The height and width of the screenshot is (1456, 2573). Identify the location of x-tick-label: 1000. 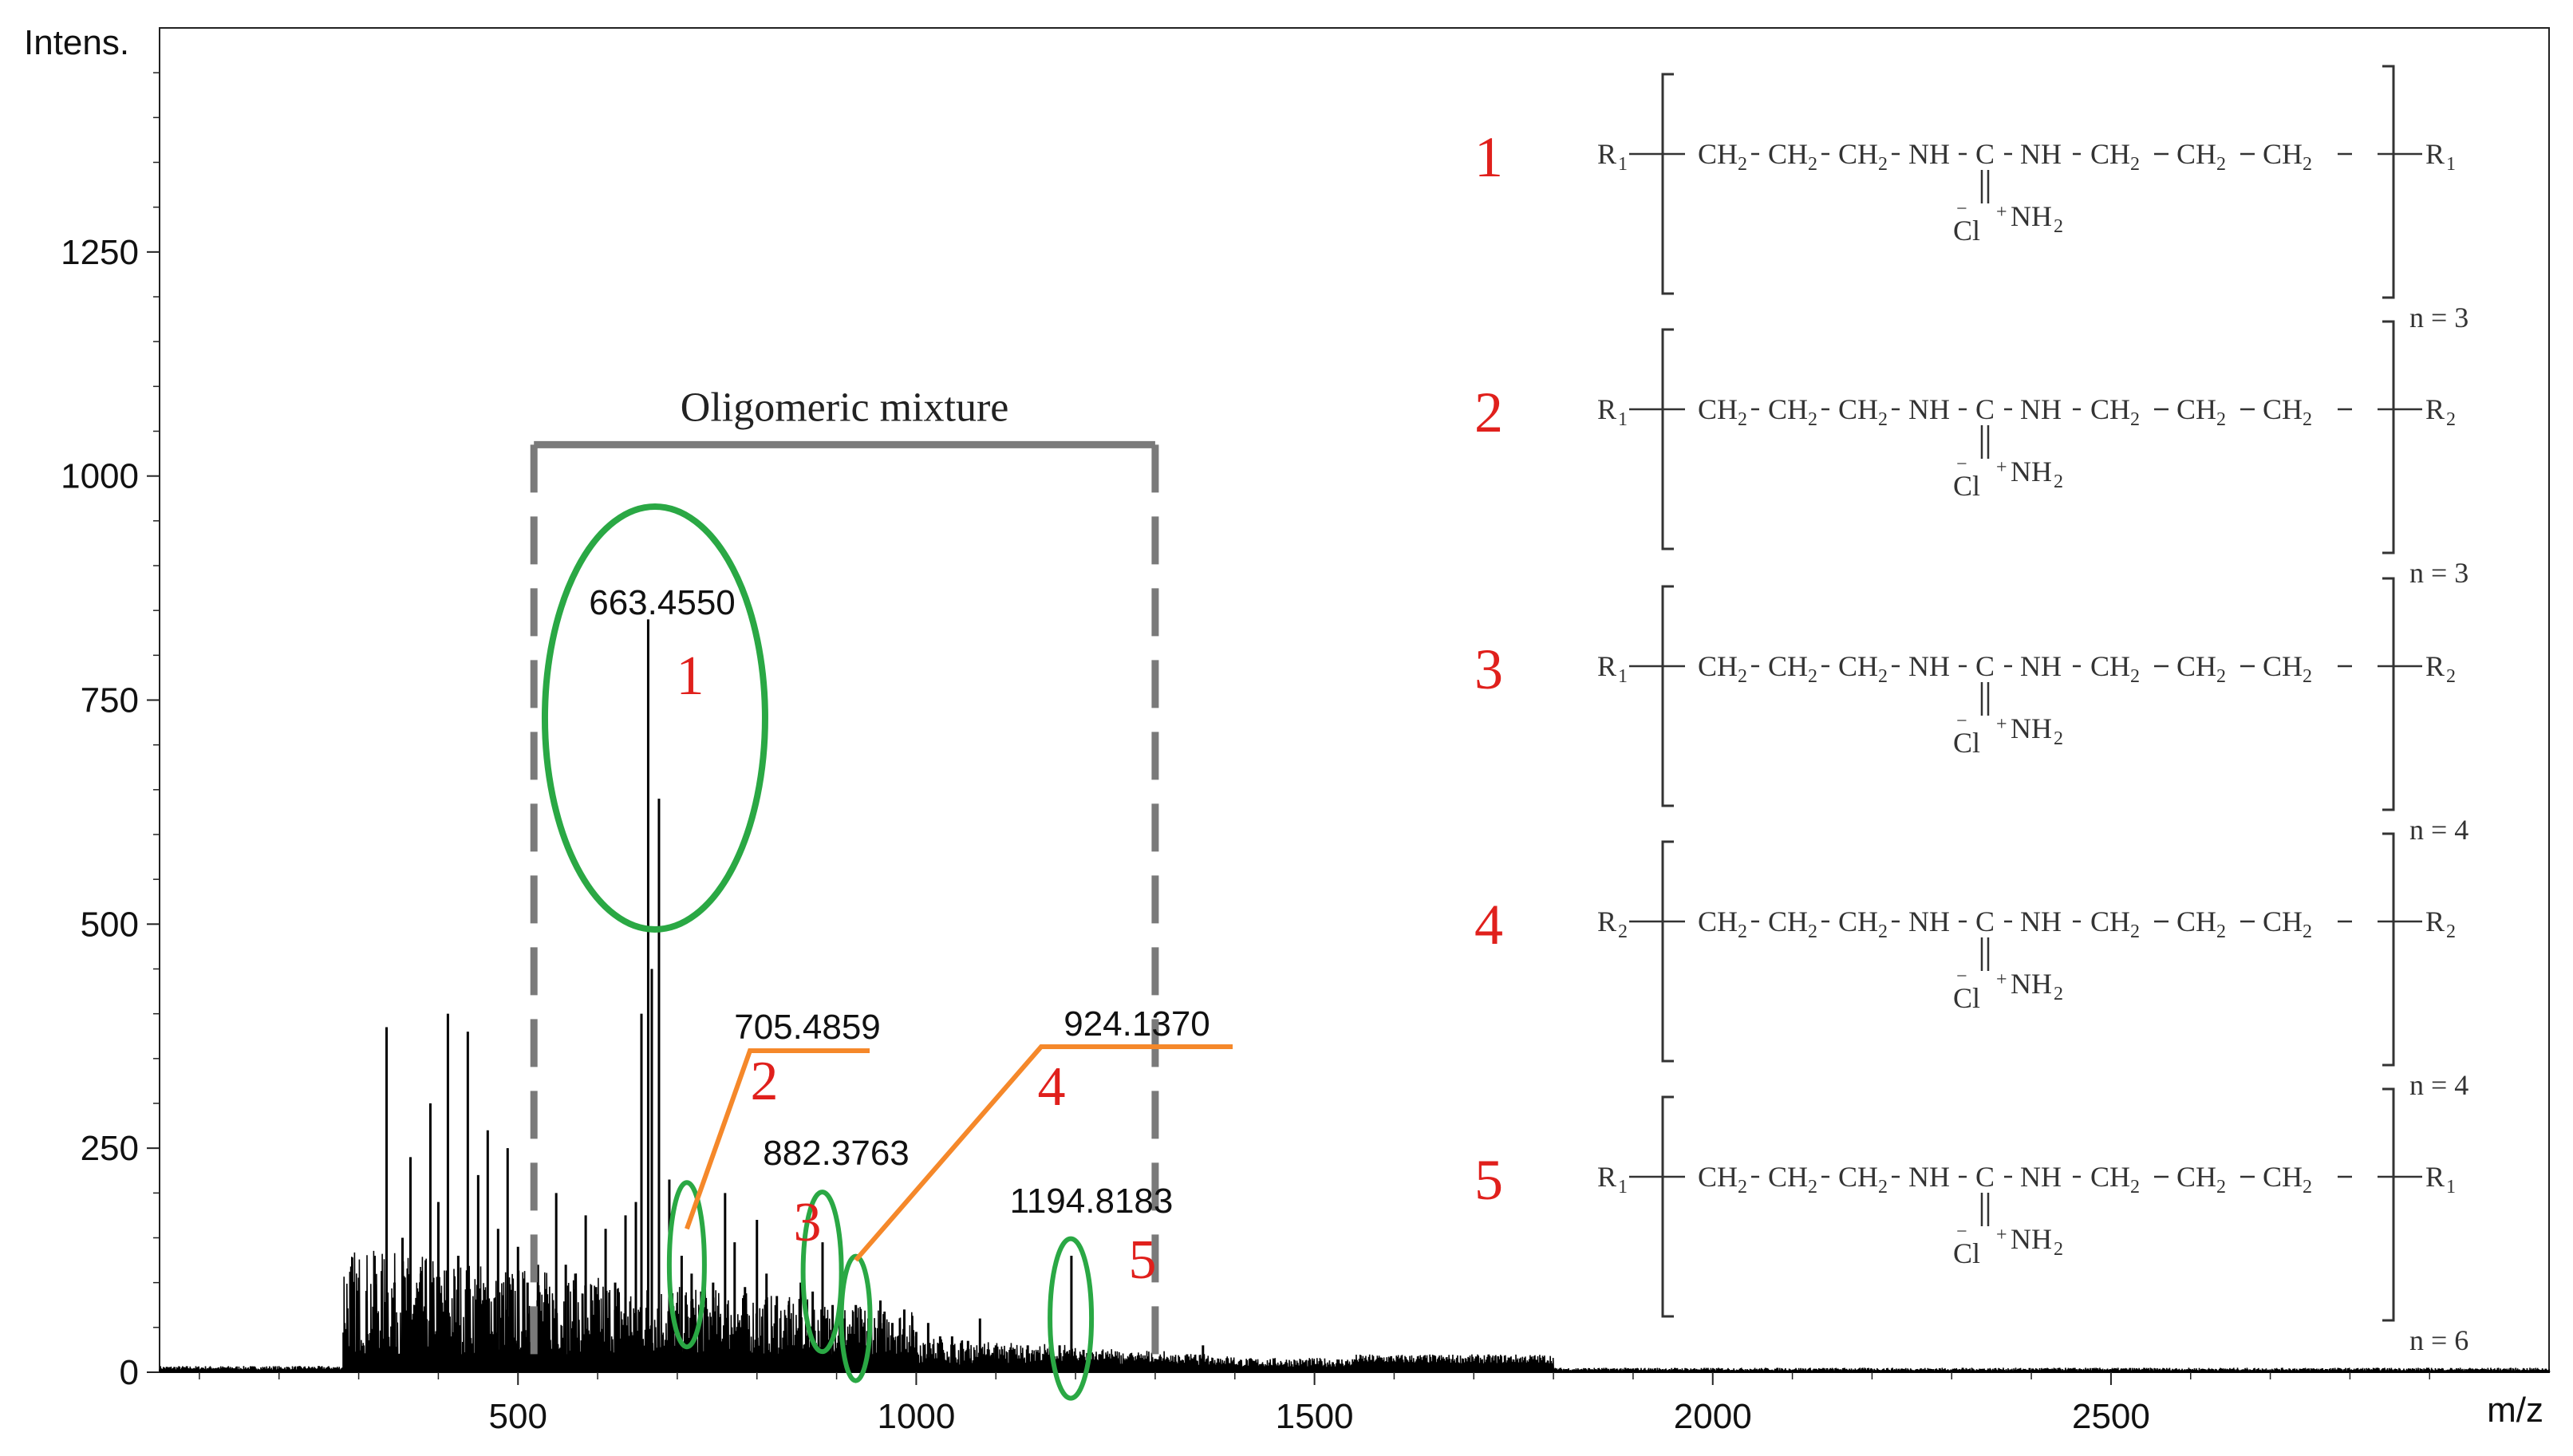
(916, 1416).